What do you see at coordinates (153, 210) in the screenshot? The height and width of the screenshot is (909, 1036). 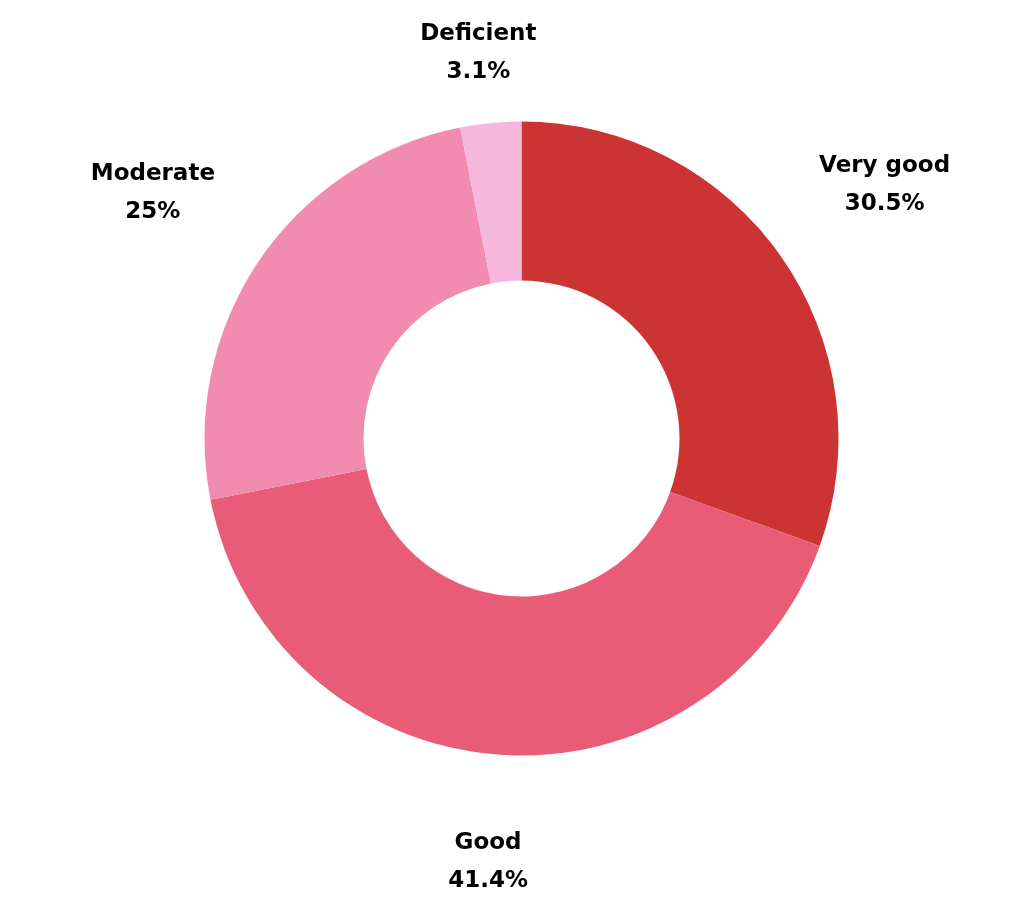 I see `data-label: 25%` at bounding box center [153, 210].